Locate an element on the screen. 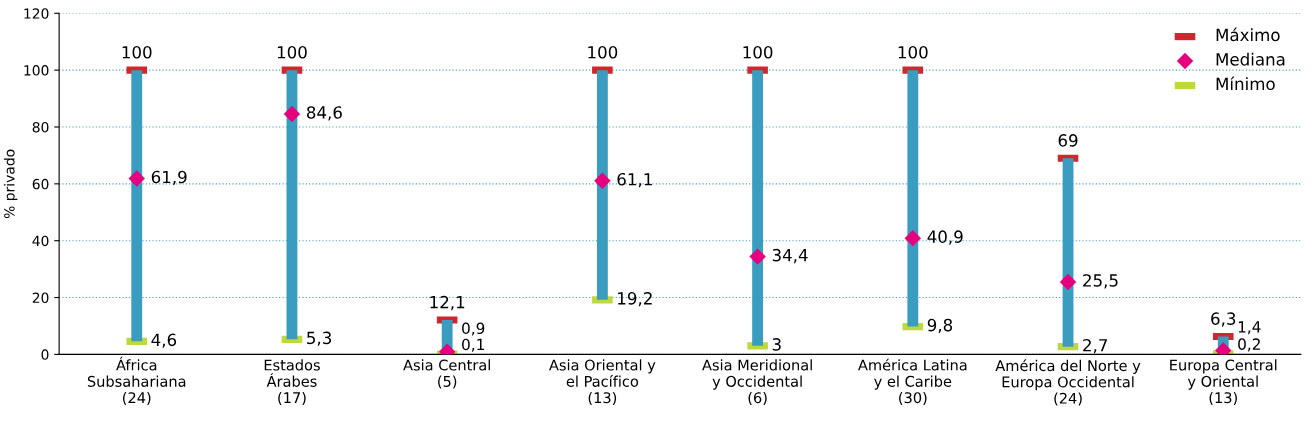  data-label: 2,7 is located at coordinates (1095, 346).